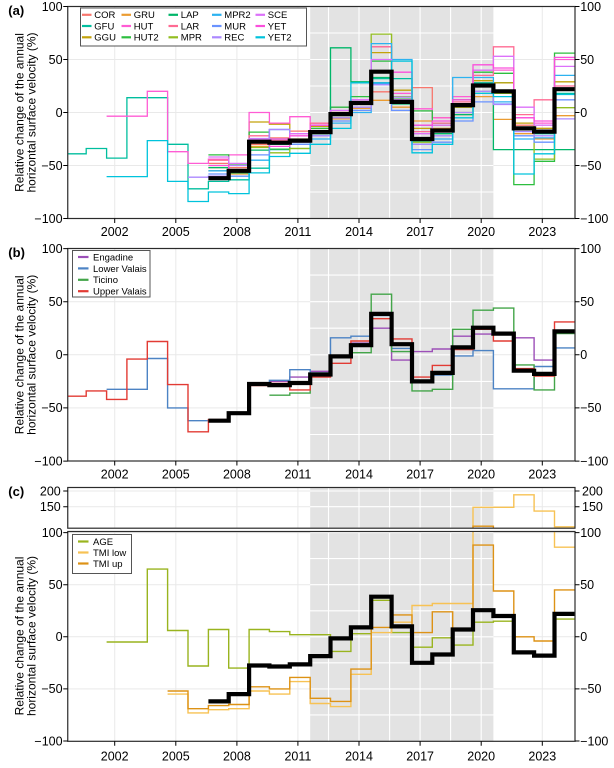 Image resolution: width=614 pixels, height=768 pixels. I want to click on svg-text: Upper Valais, so click(120, 292).